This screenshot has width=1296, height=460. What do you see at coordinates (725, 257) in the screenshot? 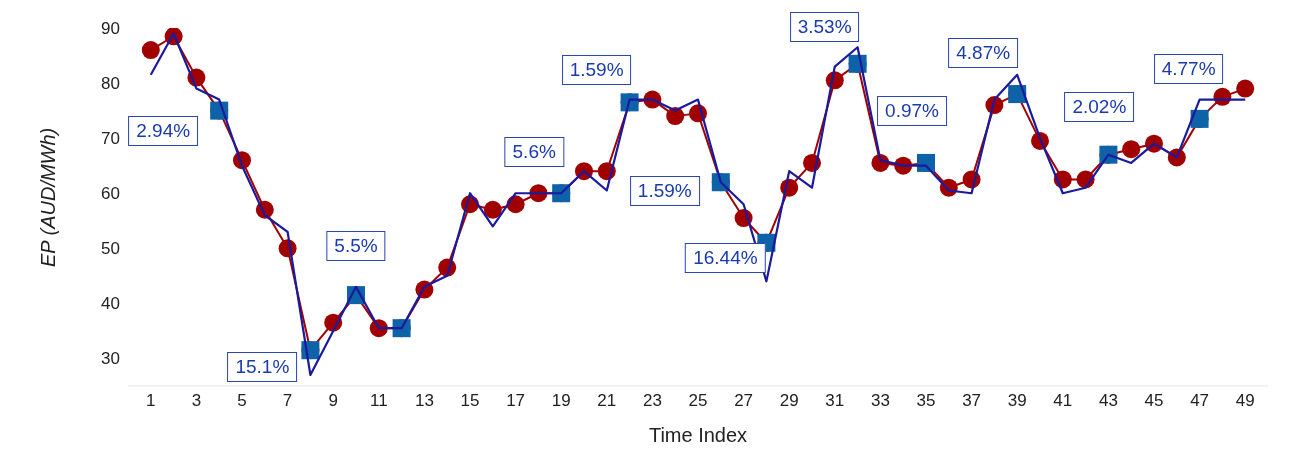
I see `annotation: 16.44%` at bounding box center [725, 257].